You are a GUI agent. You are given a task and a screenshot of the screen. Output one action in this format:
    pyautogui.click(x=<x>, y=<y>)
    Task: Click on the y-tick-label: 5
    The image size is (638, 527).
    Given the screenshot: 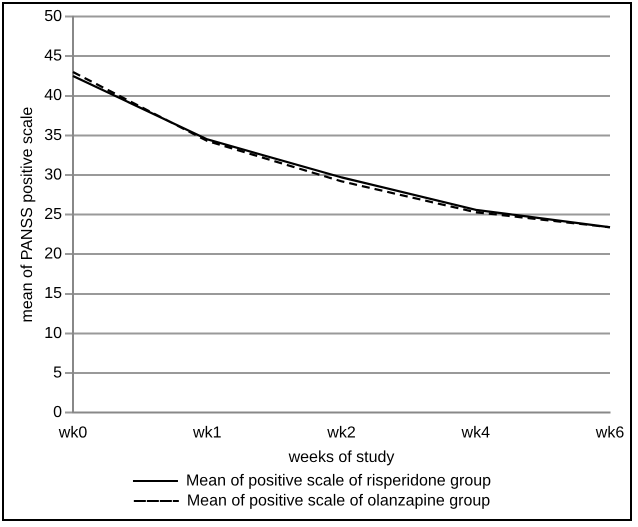 What is the action you would take?
    pyautogui.click(x=57, y=373)
    